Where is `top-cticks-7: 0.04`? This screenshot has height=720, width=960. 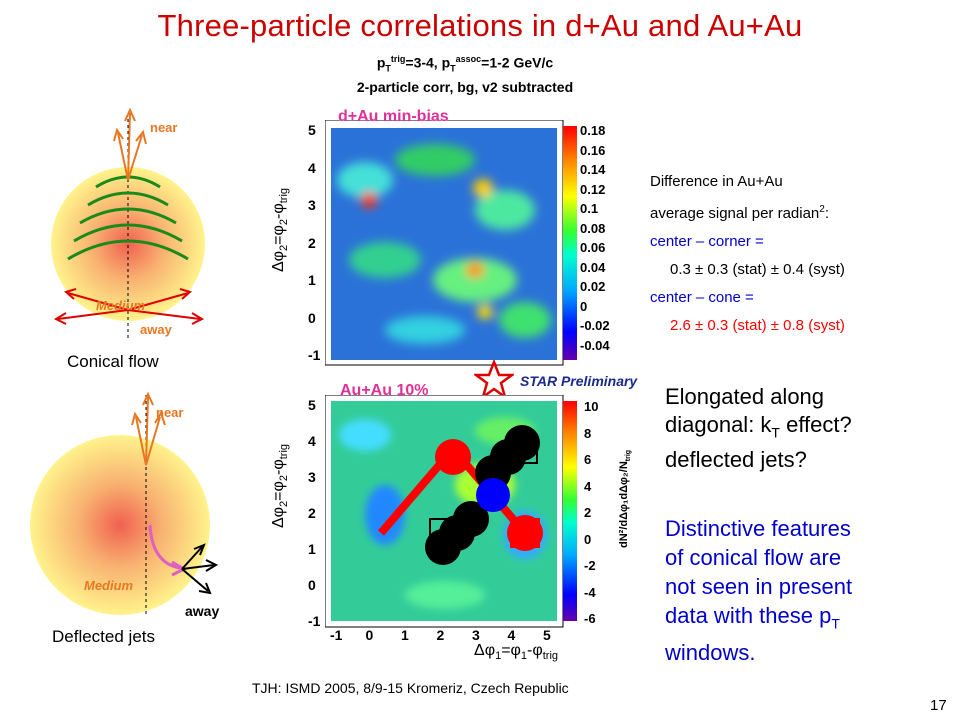
top-cticks-7: 0.04 is located at coordinates (593, 267).